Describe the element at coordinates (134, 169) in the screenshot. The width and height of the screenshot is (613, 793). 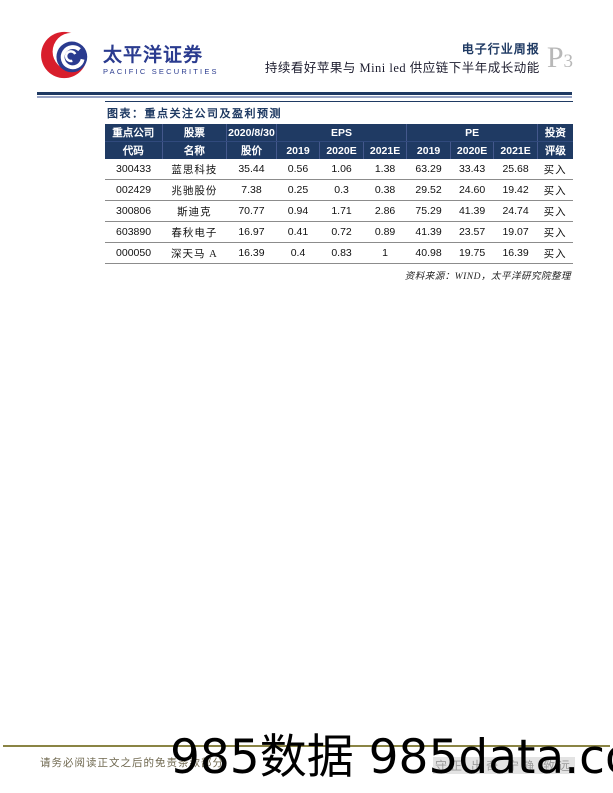
I see `cell-code: 300433` at that location.